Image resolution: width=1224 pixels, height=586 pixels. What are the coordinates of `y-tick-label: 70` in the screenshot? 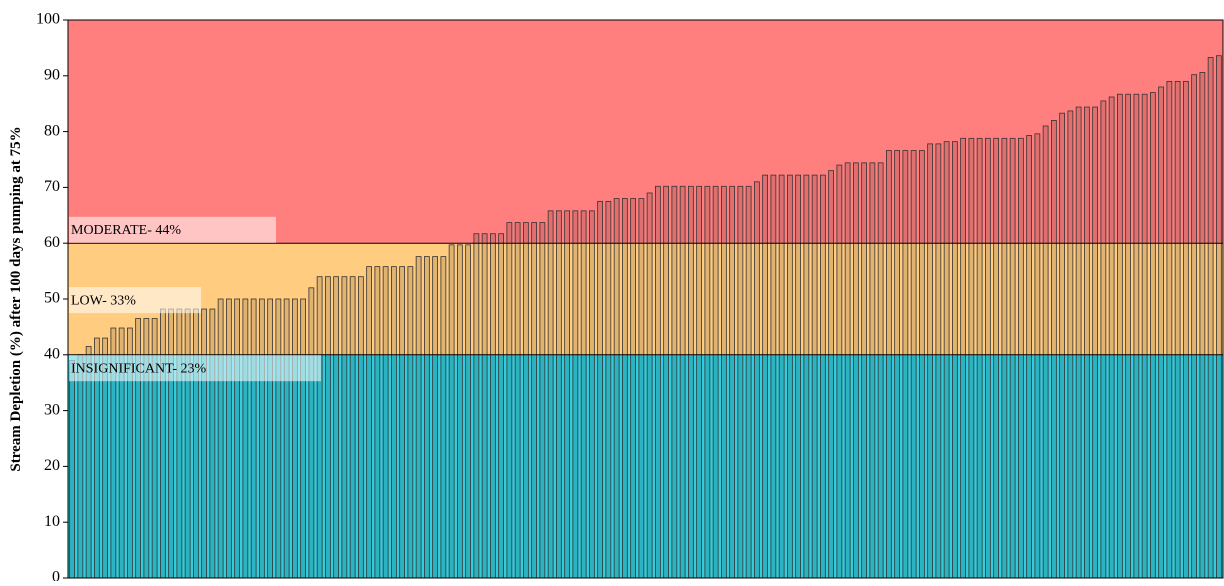 It's located at (52, 186).